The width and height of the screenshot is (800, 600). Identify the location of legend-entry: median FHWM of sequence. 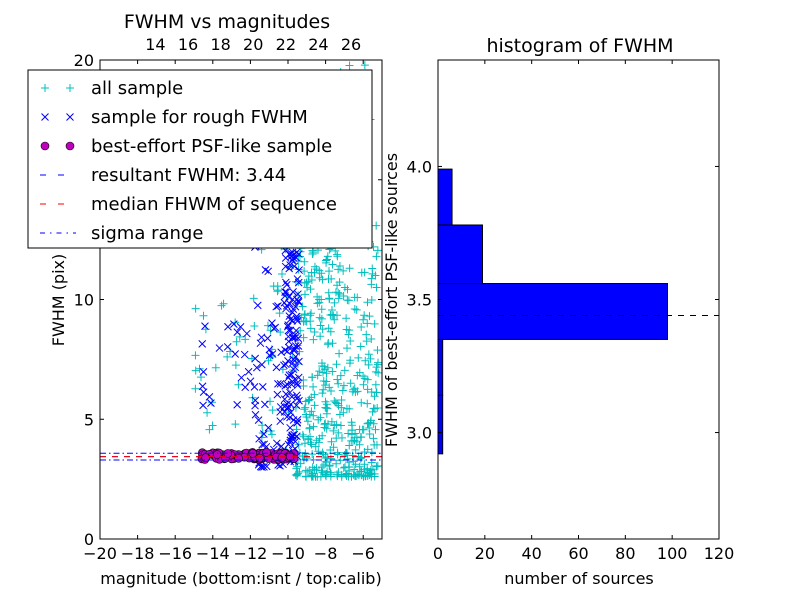
(188, 204).